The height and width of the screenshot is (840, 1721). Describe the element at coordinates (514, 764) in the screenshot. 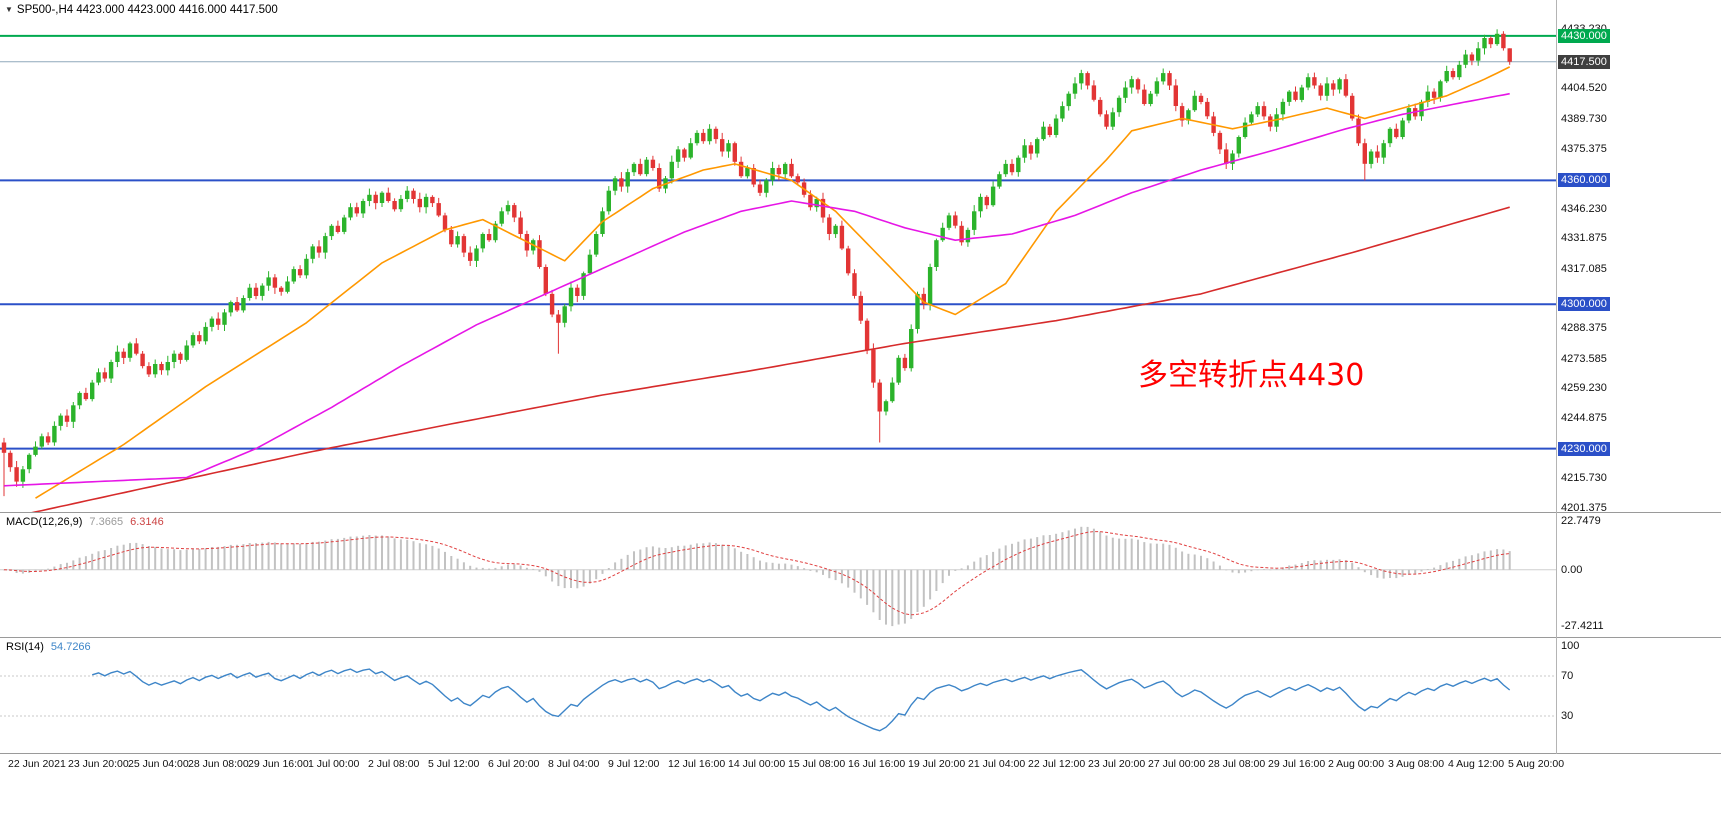

I see `time-axis-label: 6 Jul 20:00` at that location.